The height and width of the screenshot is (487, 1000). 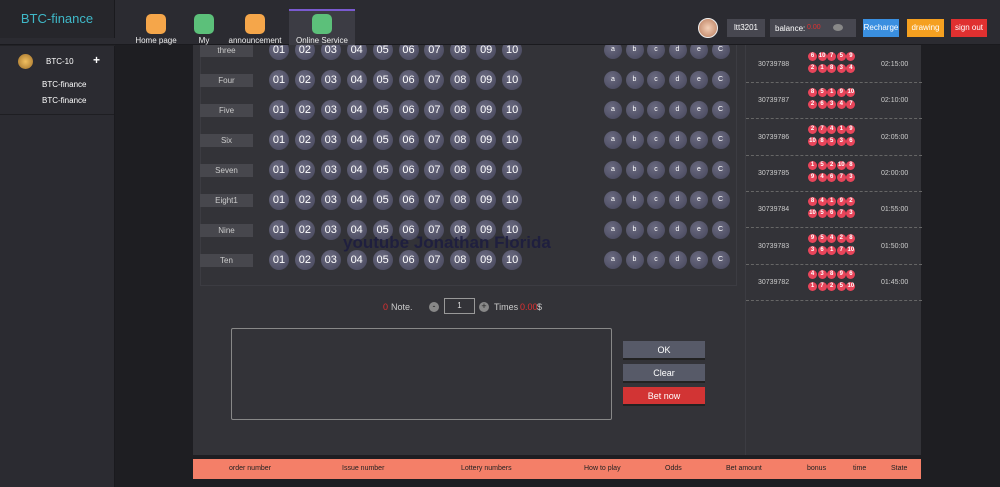 I want to click on minus-button: -, so click(x=434, y=307).